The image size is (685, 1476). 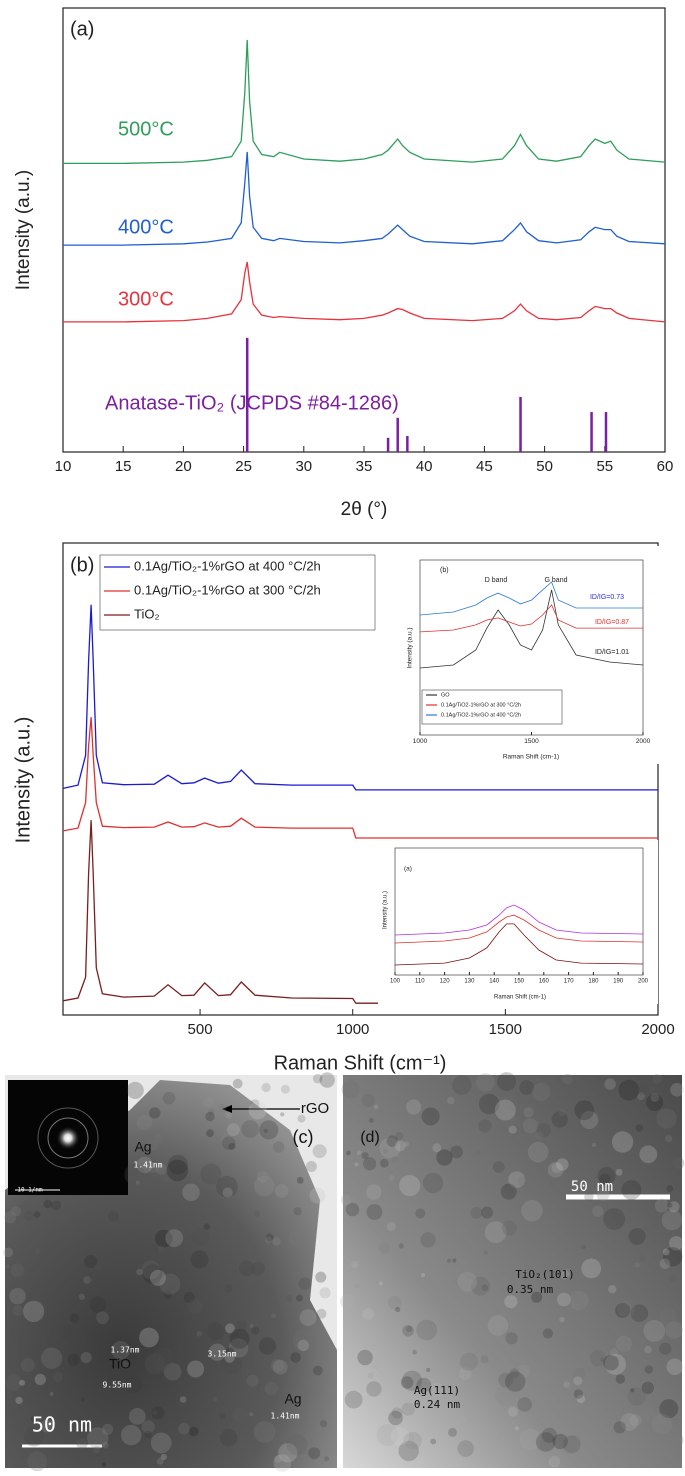 I want to click on x-tick-label: 45, so click(x=484, y=466).